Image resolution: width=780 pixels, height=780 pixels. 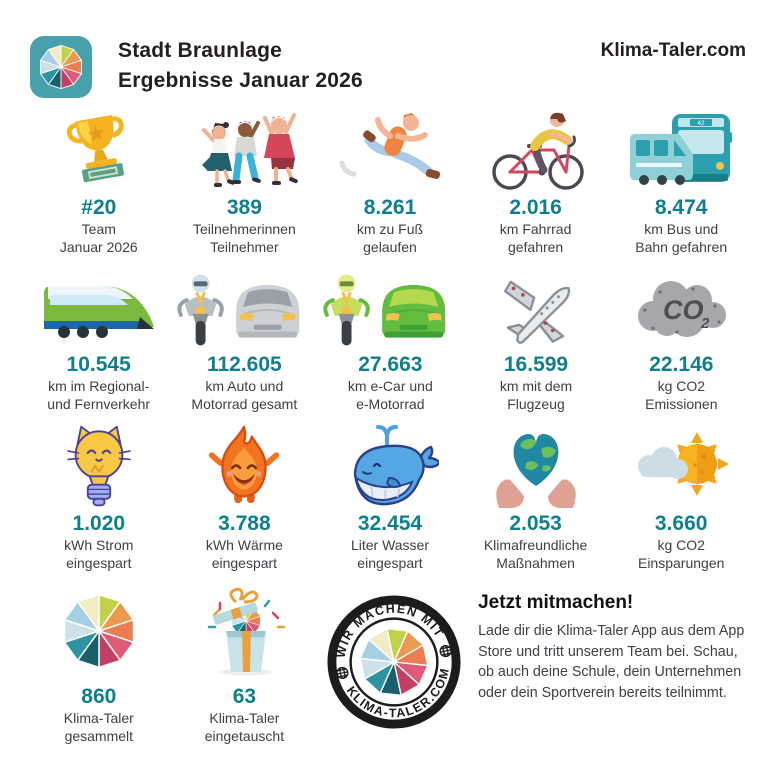 I want to click on sun-cloud-icon, so click(x=684, y=464).